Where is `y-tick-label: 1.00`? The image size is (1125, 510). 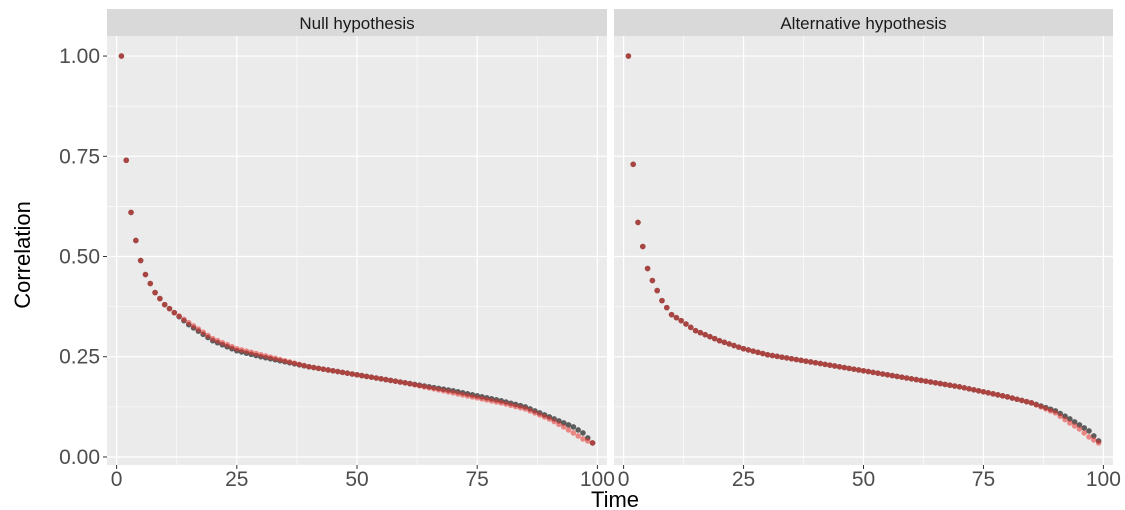 y-tick-label: 1.00 is located at coordinates (79, 56).